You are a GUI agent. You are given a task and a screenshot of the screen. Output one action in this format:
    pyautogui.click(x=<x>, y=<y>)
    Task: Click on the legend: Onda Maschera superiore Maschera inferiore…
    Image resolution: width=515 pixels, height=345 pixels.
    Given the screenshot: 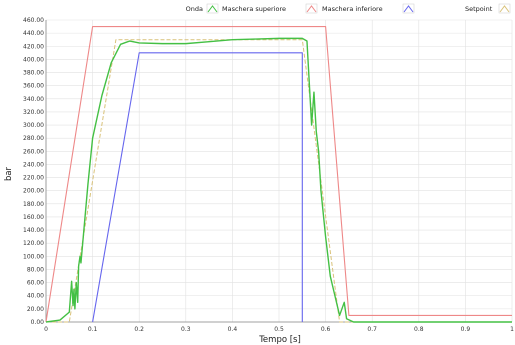 What is the action you would take?
    pyautogui.click(x=348, y=8)
    